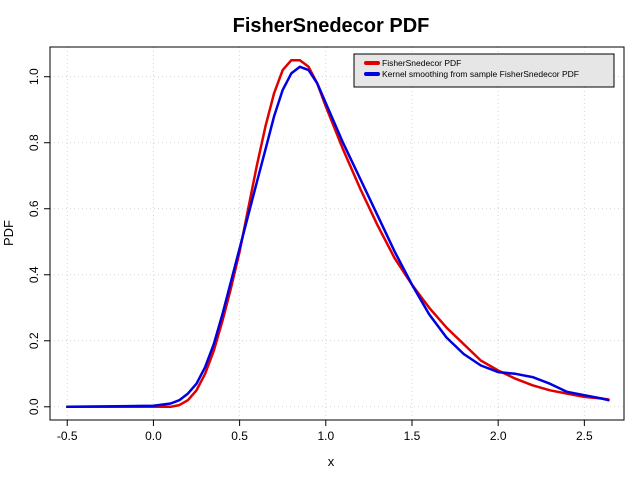 The height and width of the screenshot is (481, 641). I want to click on x-tick-label: 2.0, so click(498, 436).